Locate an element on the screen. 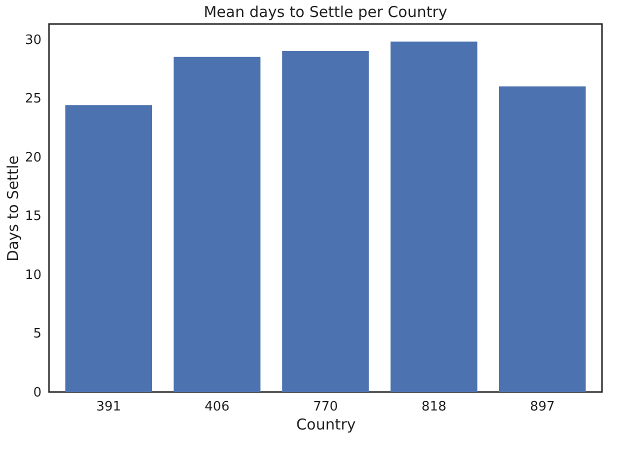 The width and height of the screenshot is (639, 470). x-tick-label: 897 is located at coordinates (542, 407).